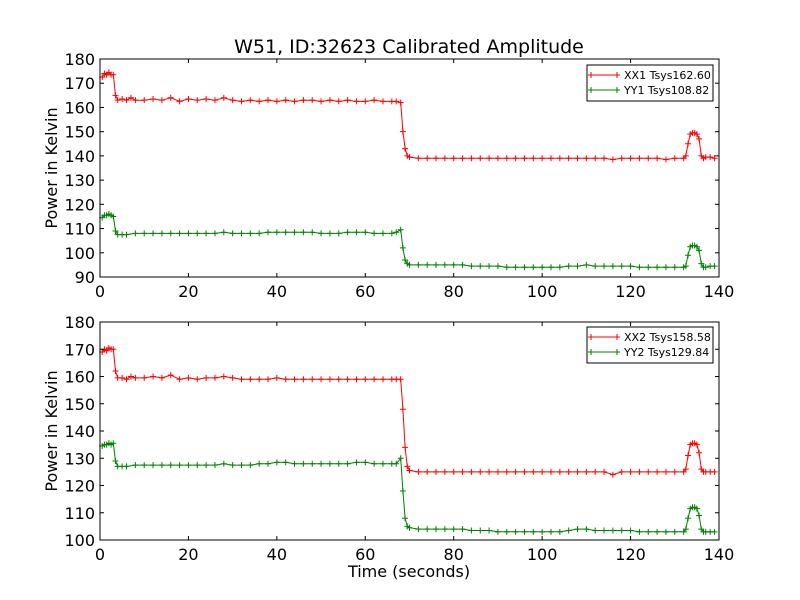 The width and height of the screenshot is (800, 600). I want to click on x-tick-label: 140, so click(719, 291).